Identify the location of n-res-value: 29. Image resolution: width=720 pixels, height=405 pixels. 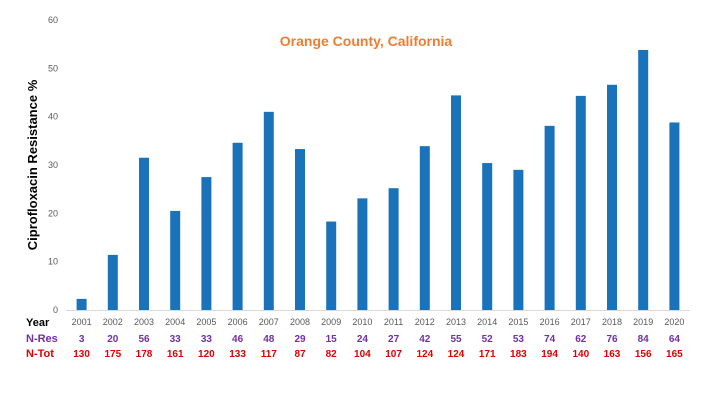
(300, 339).